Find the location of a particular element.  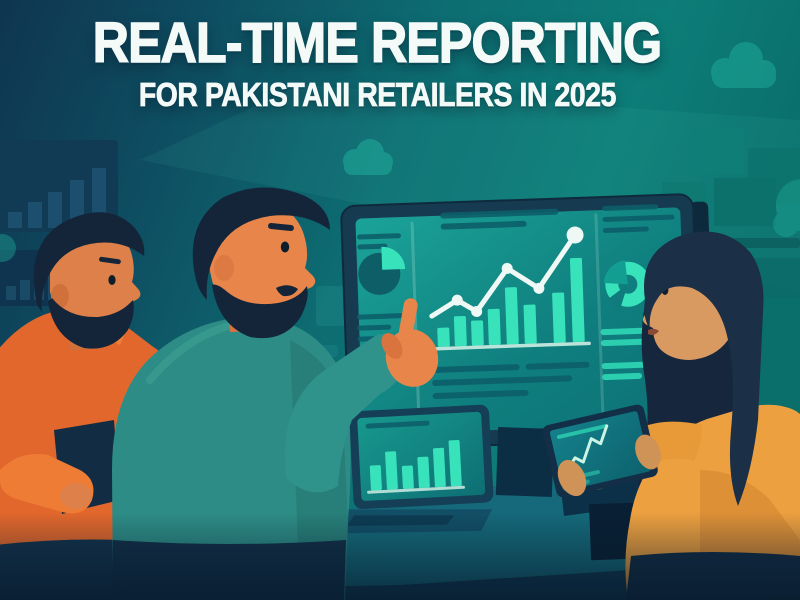

person-left-eyebrow is located at coordinates (110, 260).